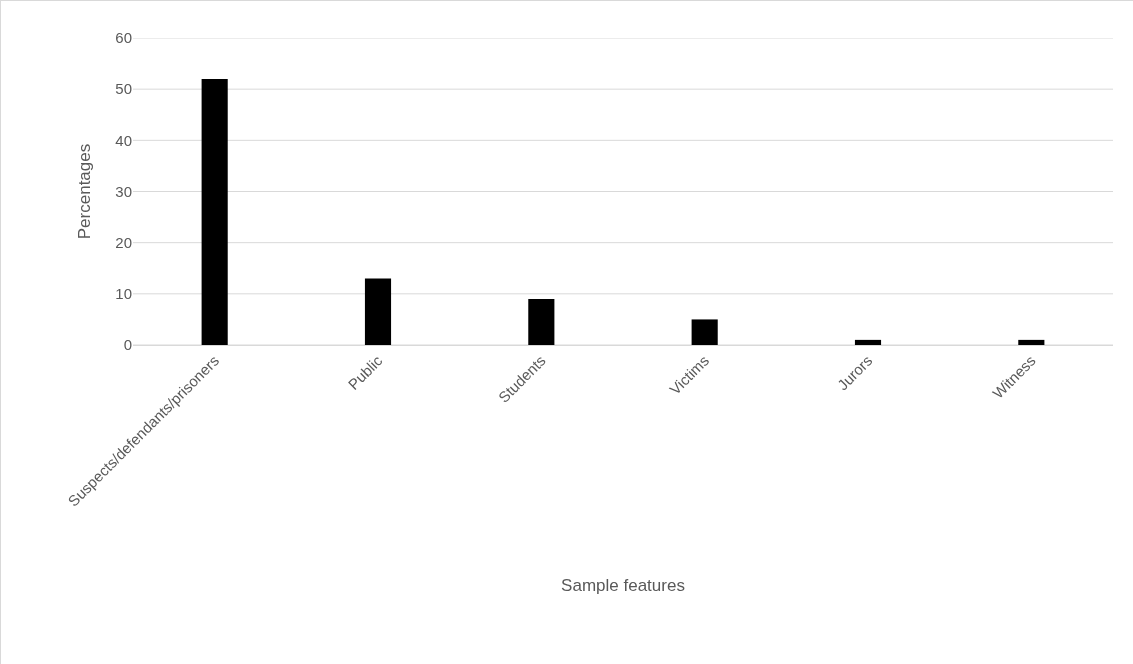  What do you see at coordinates (127, 345) in the screenshot?
I see `y-tick-label: 0` at bounding box center [127, 345].